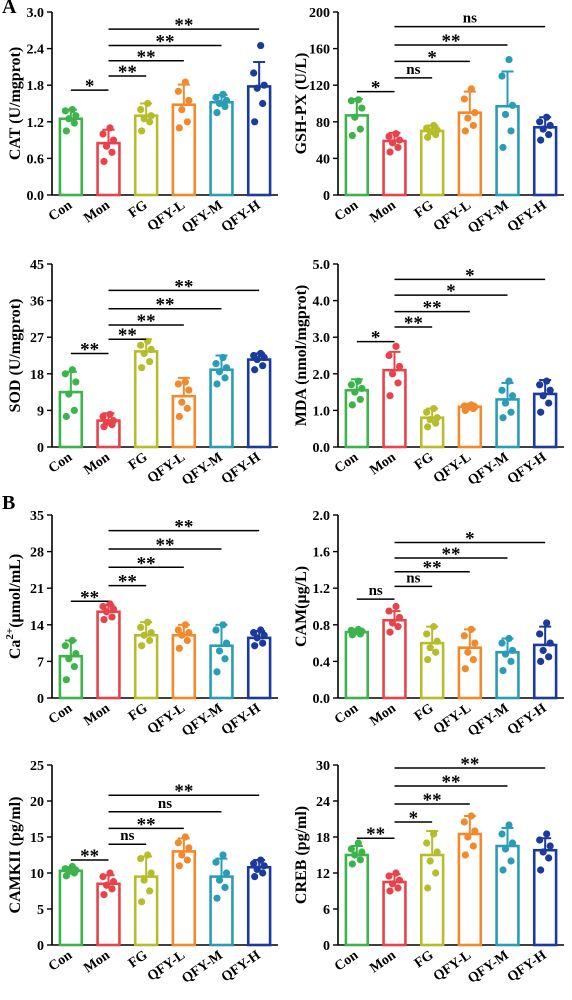 This screenshot has width=572, height=1000. I want to click on y-tick-label: 12, so click(323, 874).